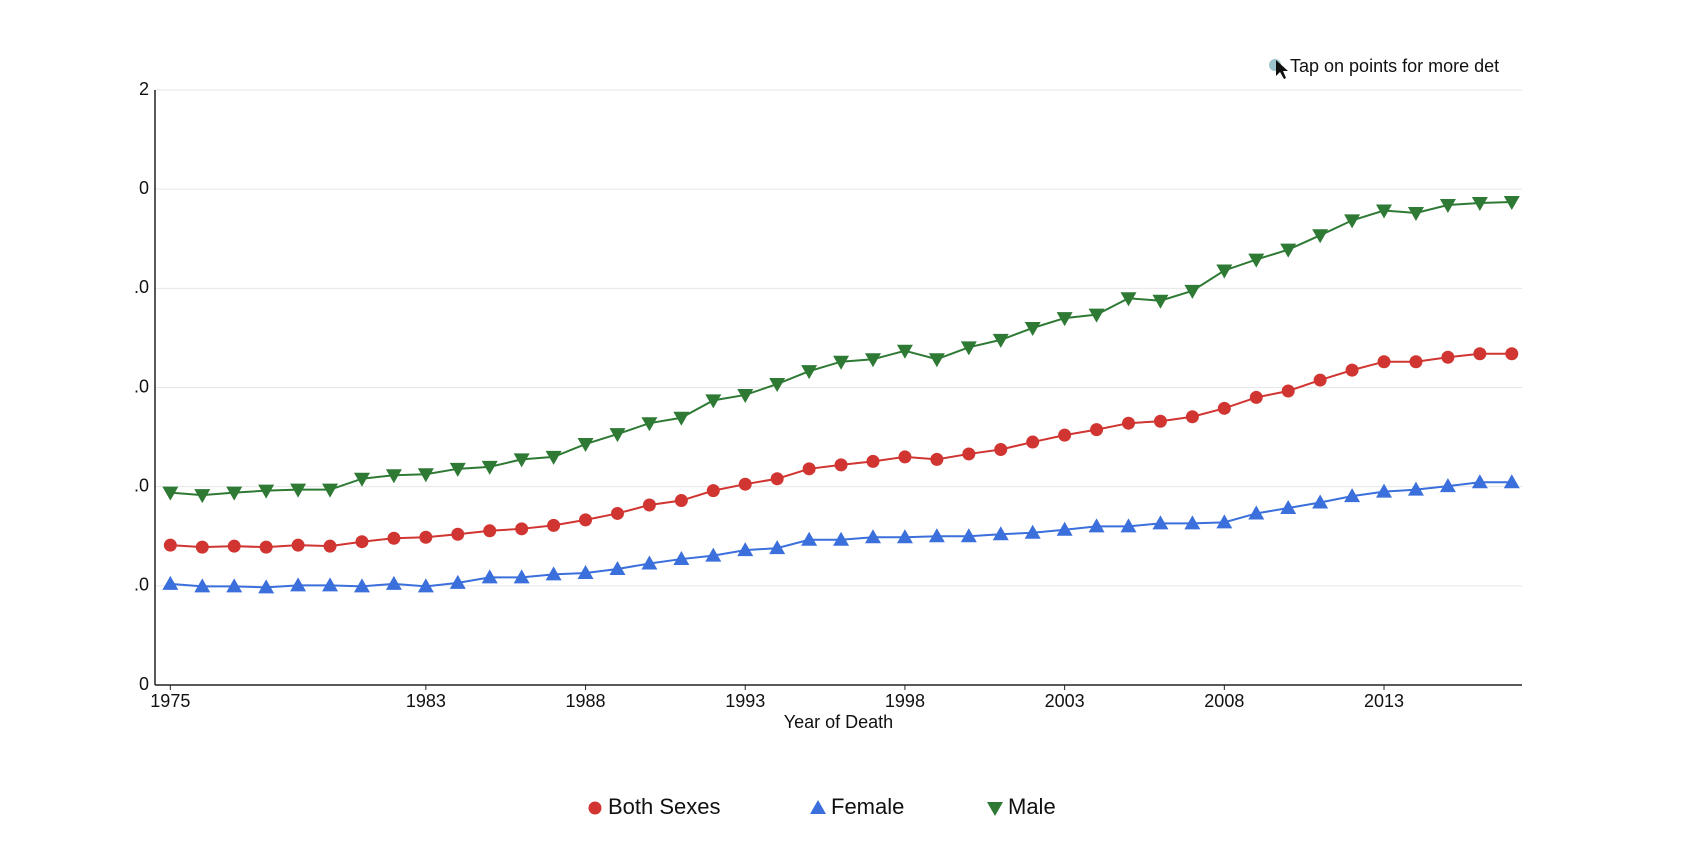 The image size is (1694, 855). What do you see at coordinates (745, 701) in the screenshot?
I see `x-tick-label: 1993` at bounding box center [745, 701].